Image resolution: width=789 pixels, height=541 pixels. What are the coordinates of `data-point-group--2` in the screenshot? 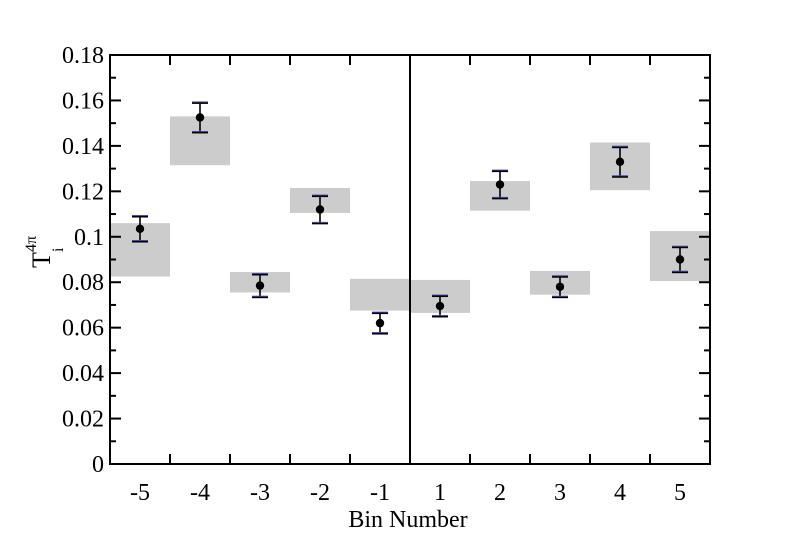 It's located at (320, 209).